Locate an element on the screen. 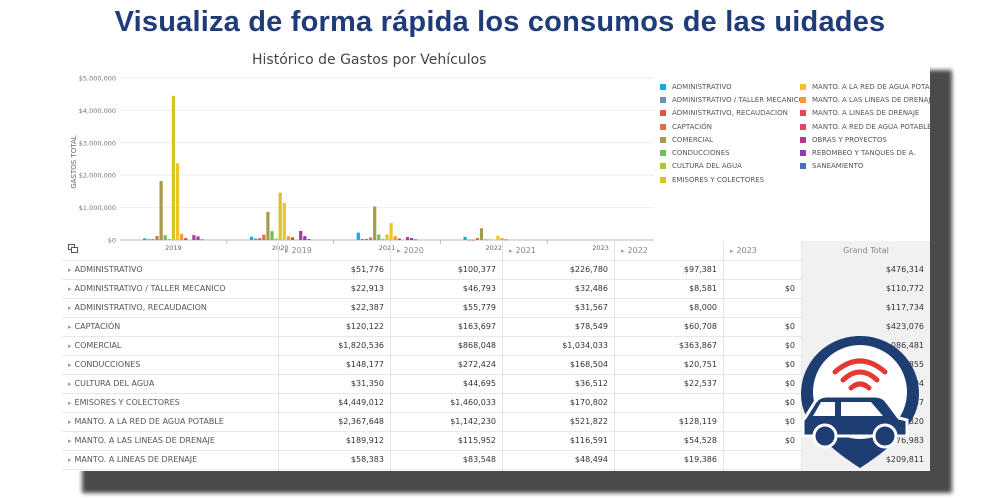  row-header: ▸ CONDUCCIONES is located at coordinates (170, 364).